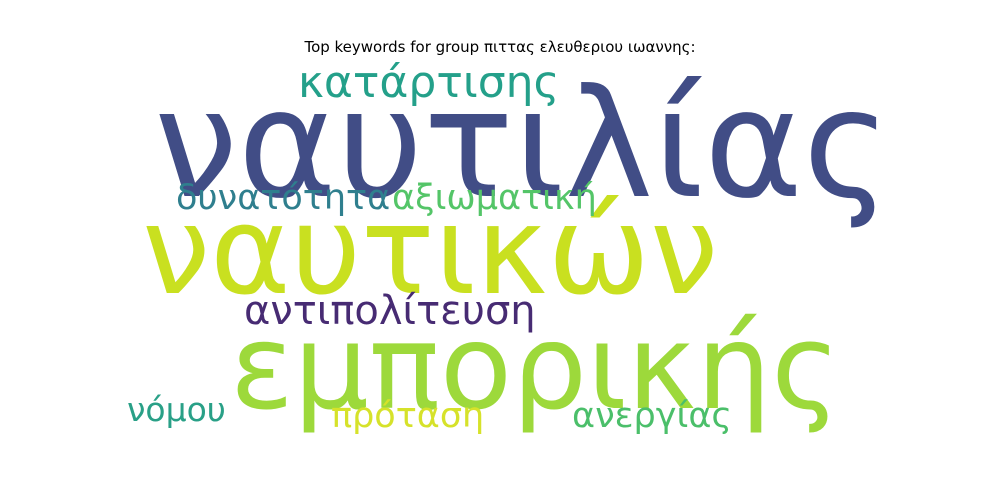  What do you see at coordinates (652, 416) in the screenshot?
I see `word-anergias: ανεργίας` at bounding box center [652, 416].